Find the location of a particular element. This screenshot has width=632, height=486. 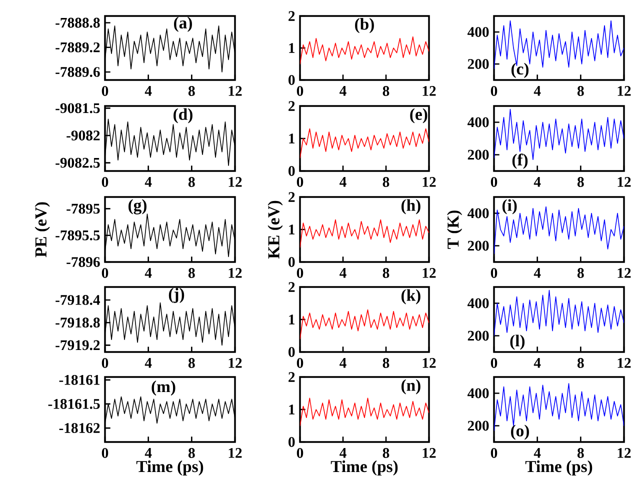

annotation: (n) is located at coordinates (410, 386).